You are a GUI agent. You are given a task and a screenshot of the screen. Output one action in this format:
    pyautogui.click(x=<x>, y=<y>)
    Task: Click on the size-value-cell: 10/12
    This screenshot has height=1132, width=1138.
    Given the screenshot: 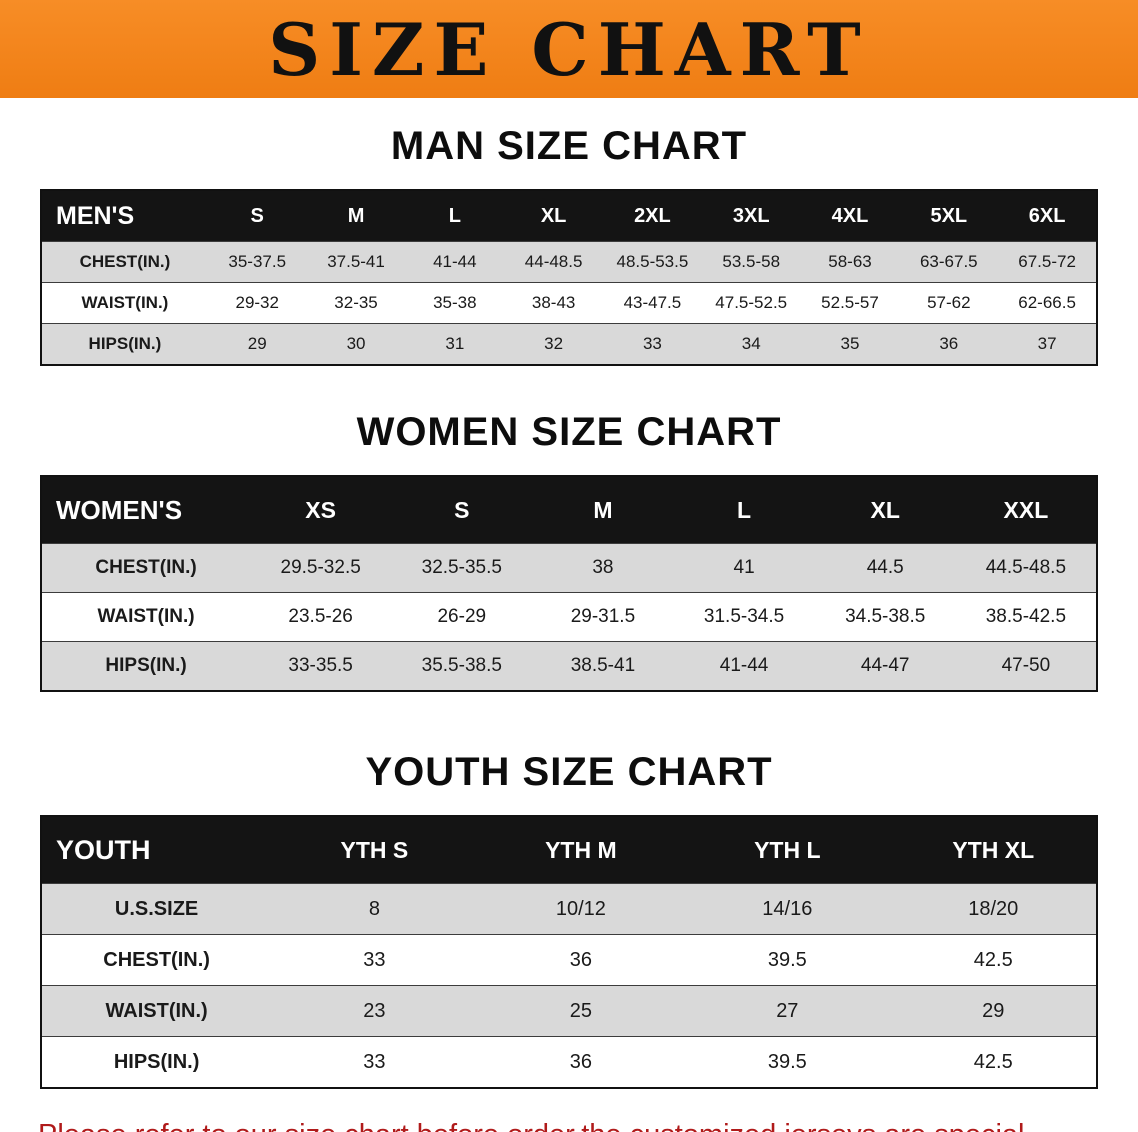 What is the action you would take?
    pyautogui.click(x=580, y=908)
    